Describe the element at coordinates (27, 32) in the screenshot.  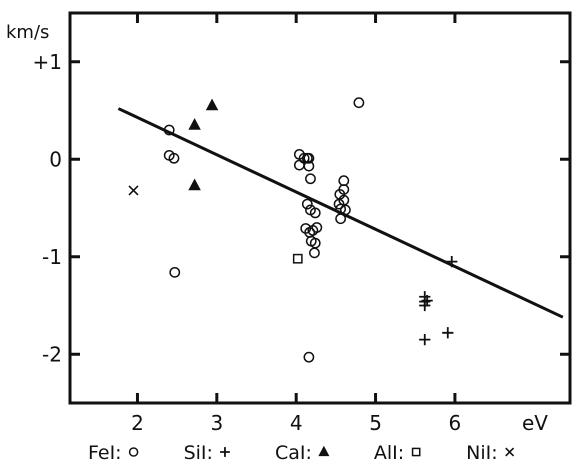
I see `y-axis-label: km/s` at that location.